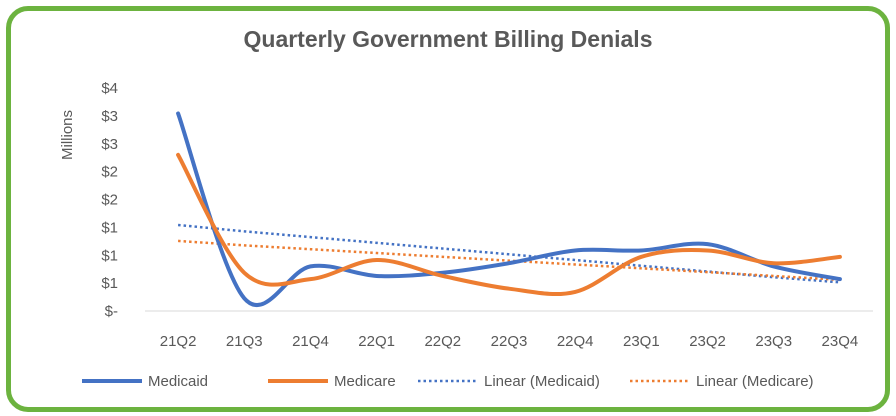 The image size is (896, 416). What do you see at coordinates (365, 381) in the screenshot?
I see `legend-entry: Medicare` at bounding box center [365, 381].